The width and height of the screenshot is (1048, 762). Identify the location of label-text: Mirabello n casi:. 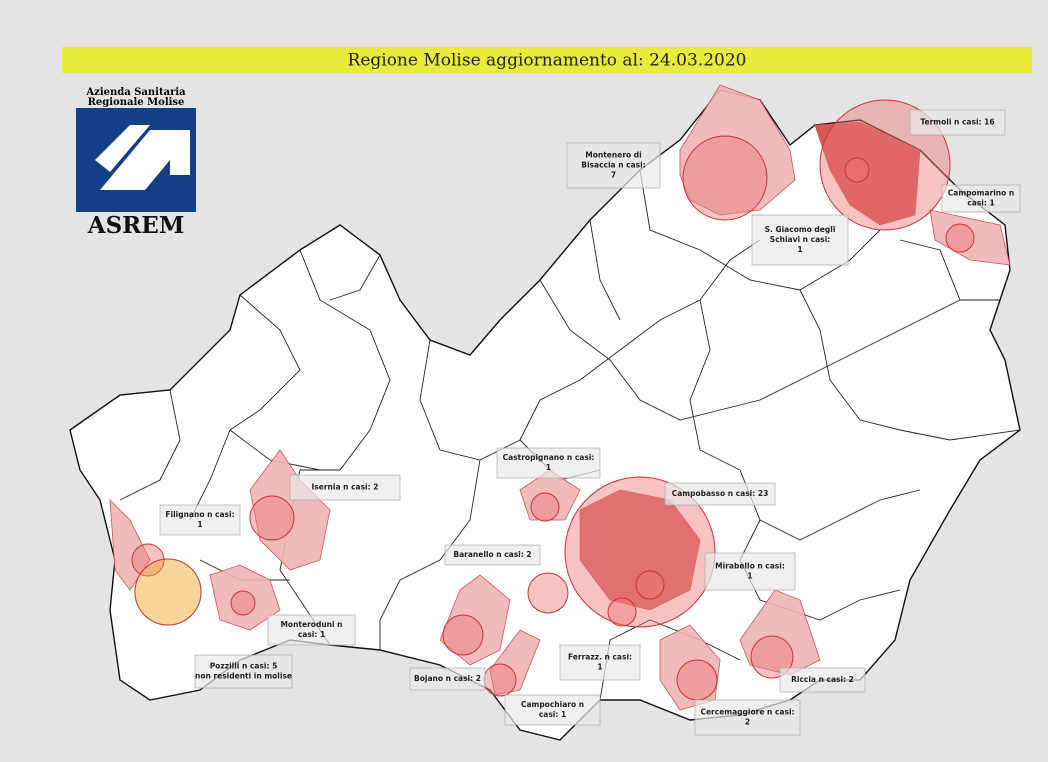
(750, 566).